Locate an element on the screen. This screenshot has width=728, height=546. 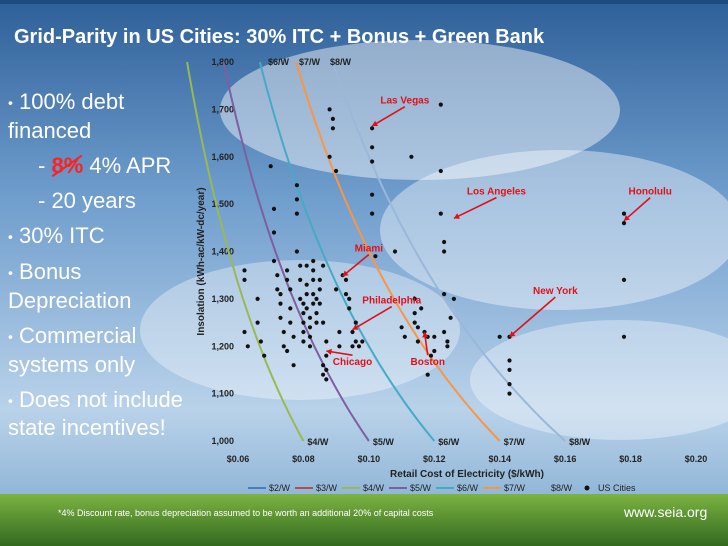
city-label-new-york: New York is located at coordinates (555, 291).